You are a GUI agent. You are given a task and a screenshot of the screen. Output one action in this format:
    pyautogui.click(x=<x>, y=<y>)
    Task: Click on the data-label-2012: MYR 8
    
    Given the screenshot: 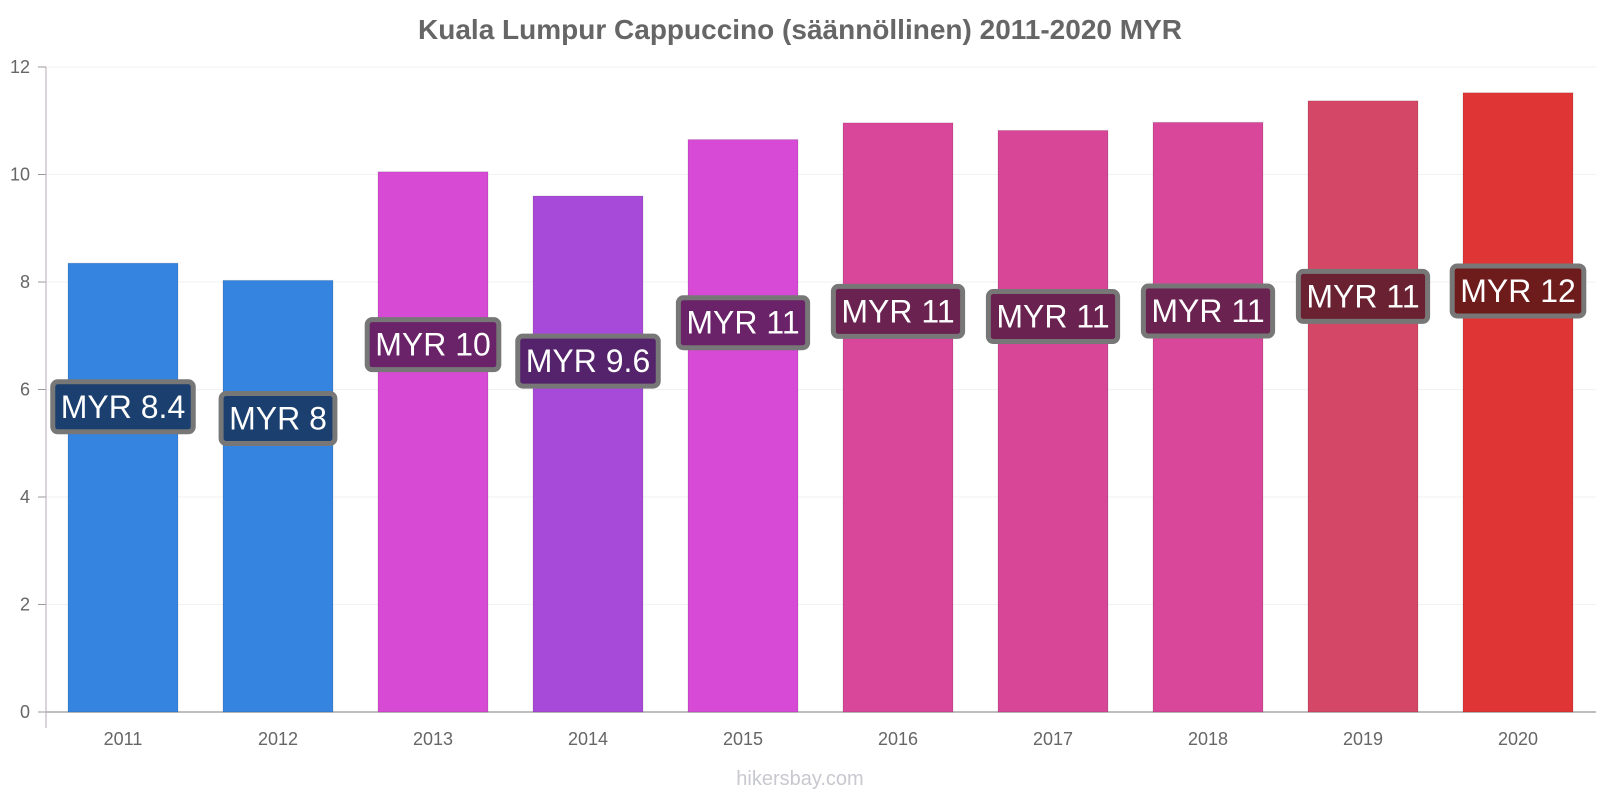 What is the action you would take?
    pyautogui.click(x=278, y=419)
    